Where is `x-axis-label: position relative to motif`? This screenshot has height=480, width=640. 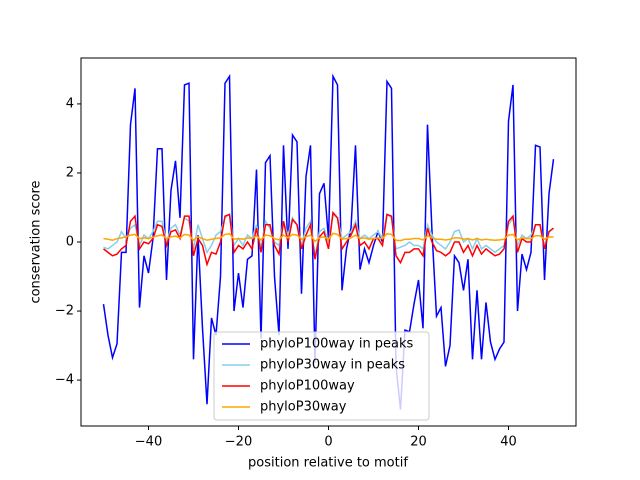
x-axis-label: position relative to motif is located at coordinates (328, 463).